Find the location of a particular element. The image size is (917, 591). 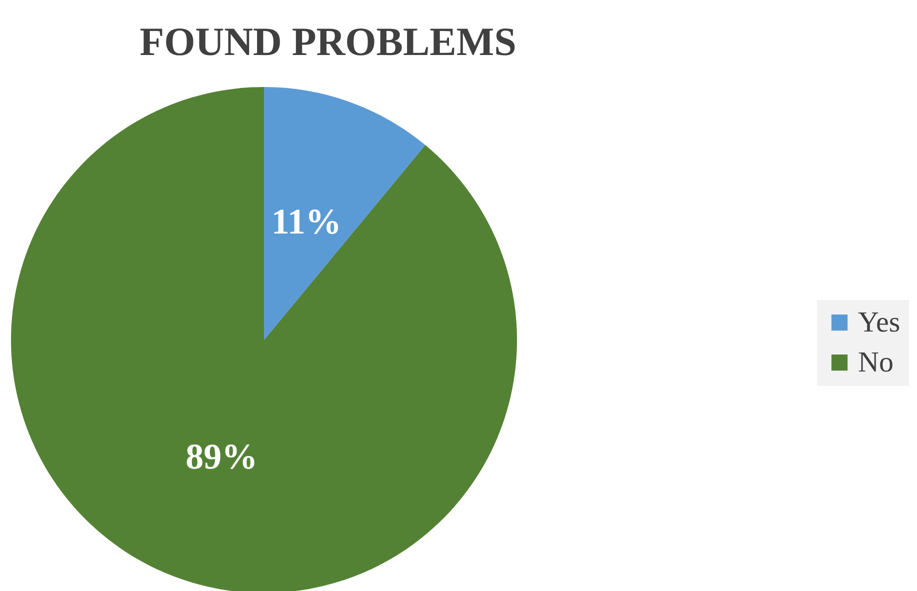

data-label: 11% is located at coordinates (306, 221).